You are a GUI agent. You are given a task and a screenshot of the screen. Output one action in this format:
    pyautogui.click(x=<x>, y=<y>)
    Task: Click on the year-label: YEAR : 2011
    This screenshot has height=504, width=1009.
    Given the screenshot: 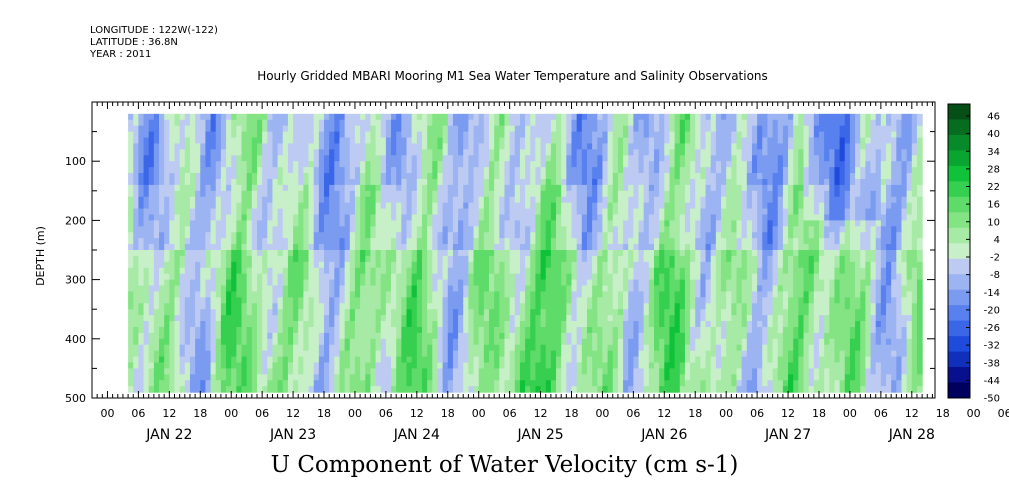 What is the action you would take?
    pyautogui.click(x=121, y=54)
    